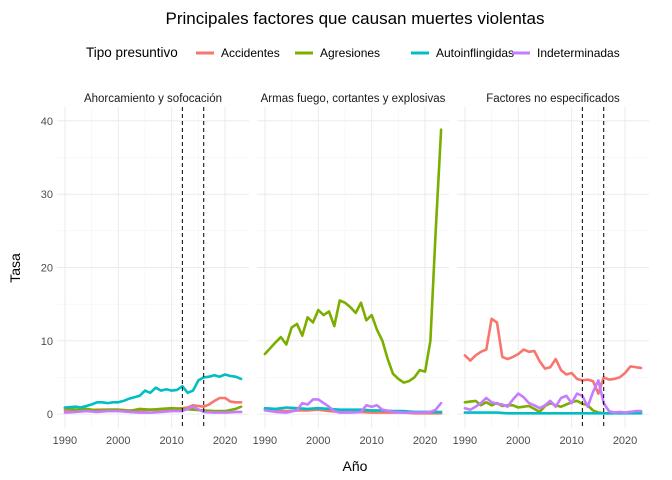 The height and width of the screenshot is (480, 672). I want to click on facet-title: Ahorcamiento y sofocación, so click(153, 99).